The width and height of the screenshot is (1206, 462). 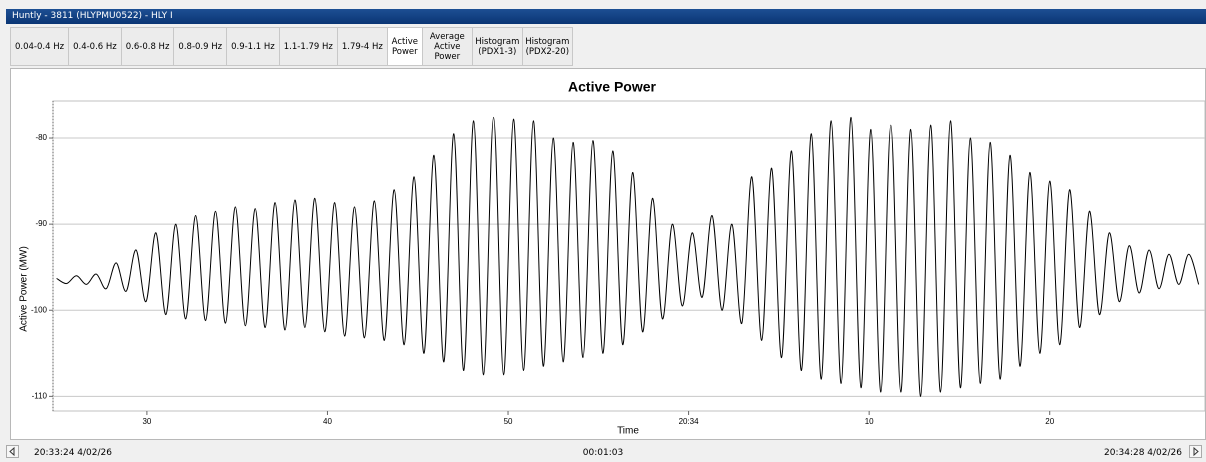 What do you see at coordinates (1143, 453) in the screenshot?
I see `end-time: 20:34:28 4/02/26` at bounding box center [1143, 453].